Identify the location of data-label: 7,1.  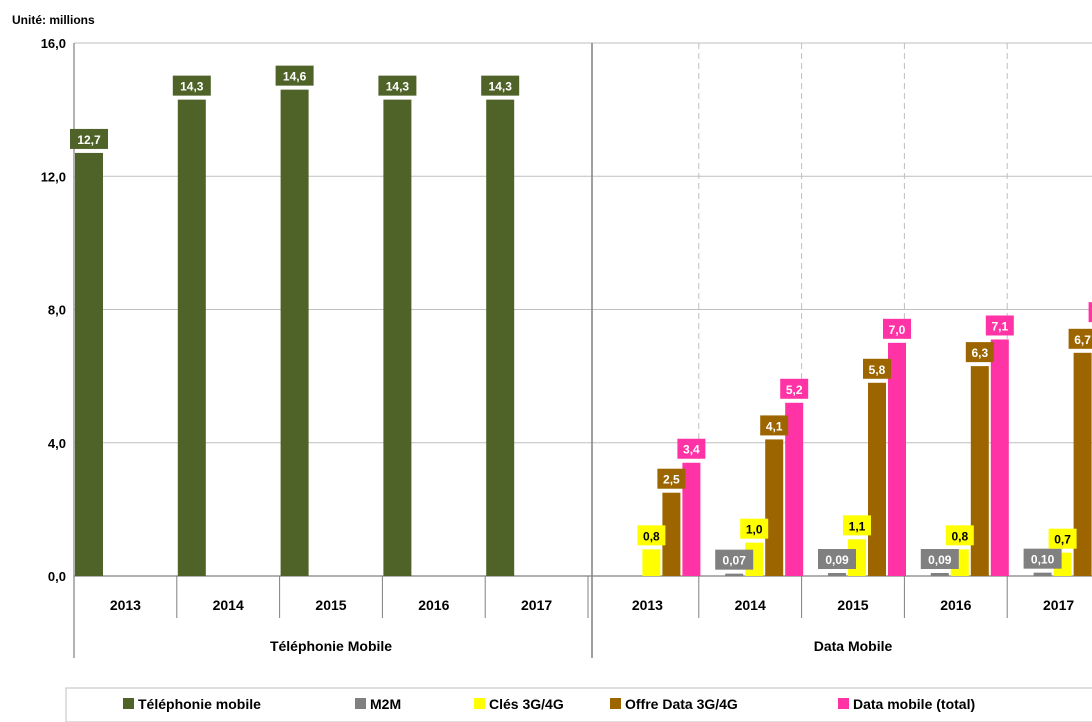
(999, 326).